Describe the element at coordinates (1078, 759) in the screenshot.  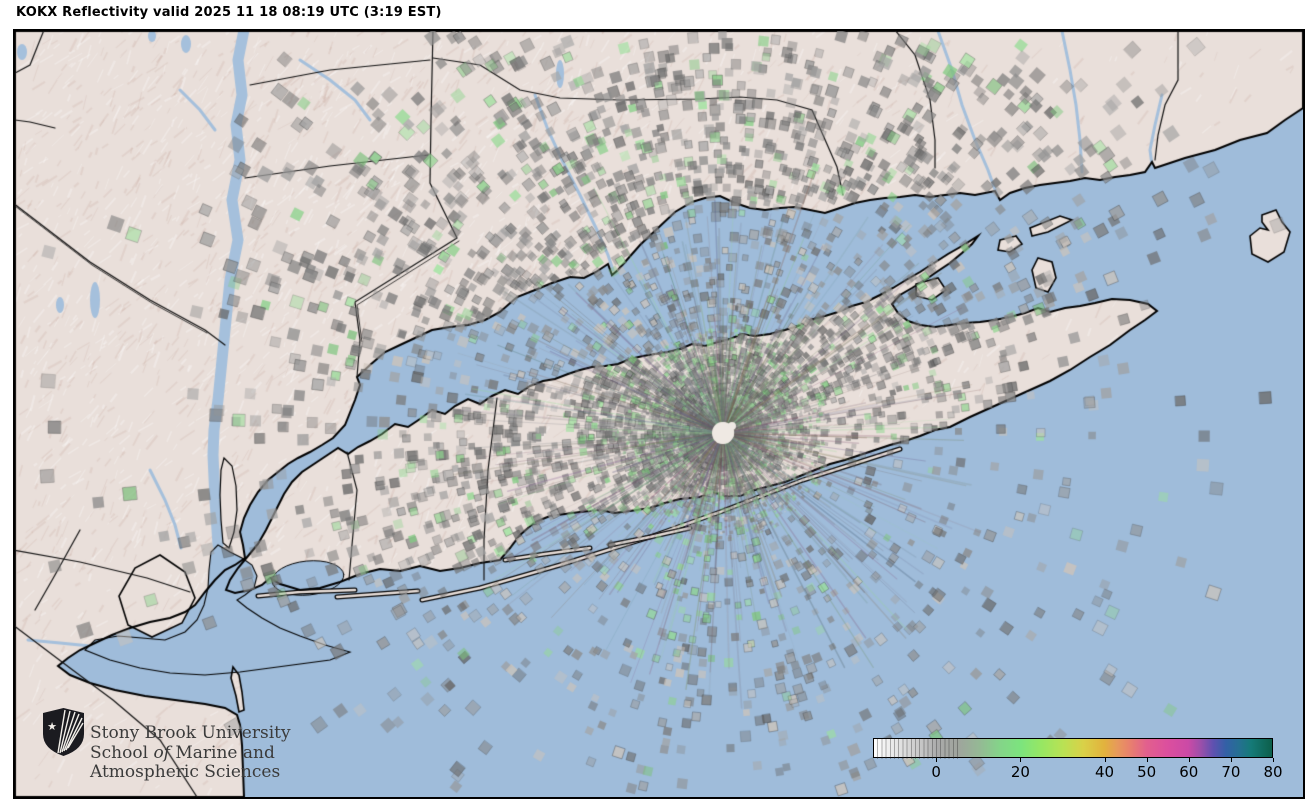
I see `reflectivity-colorbar: 0 20 40 50 60 70 80` at that location.